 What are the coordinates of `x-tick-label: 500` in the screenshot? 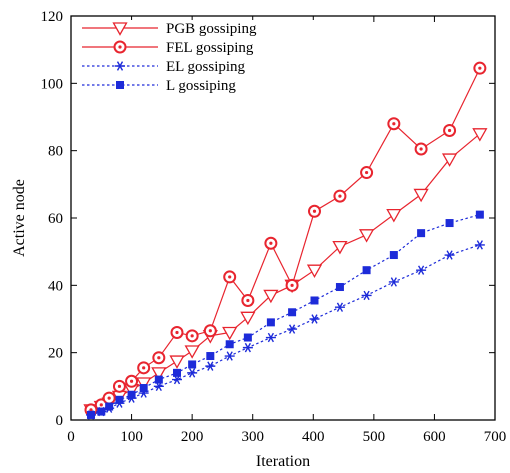 It's located at (374, 437).